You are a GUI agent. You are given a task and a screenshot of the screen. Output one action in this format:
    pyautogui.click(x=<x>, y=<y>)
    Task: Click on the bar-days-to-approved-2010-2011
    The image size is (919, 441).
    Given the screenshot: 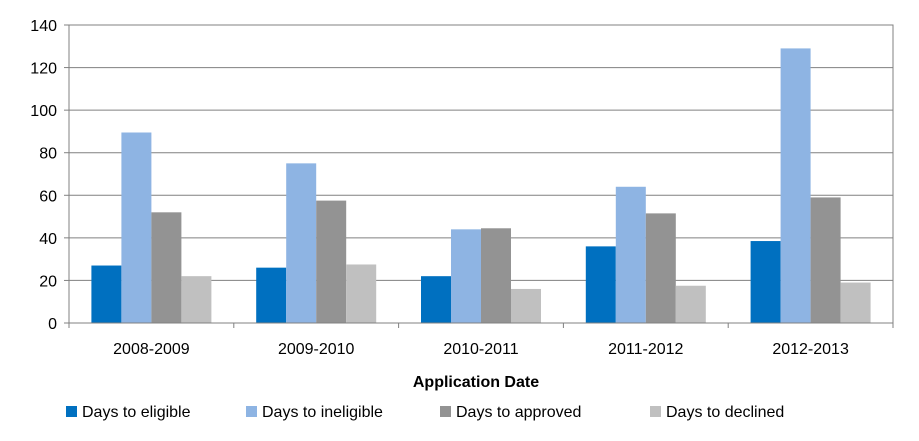 What is the action you would take?
    pyautogui.click(x=496, y=275)
    